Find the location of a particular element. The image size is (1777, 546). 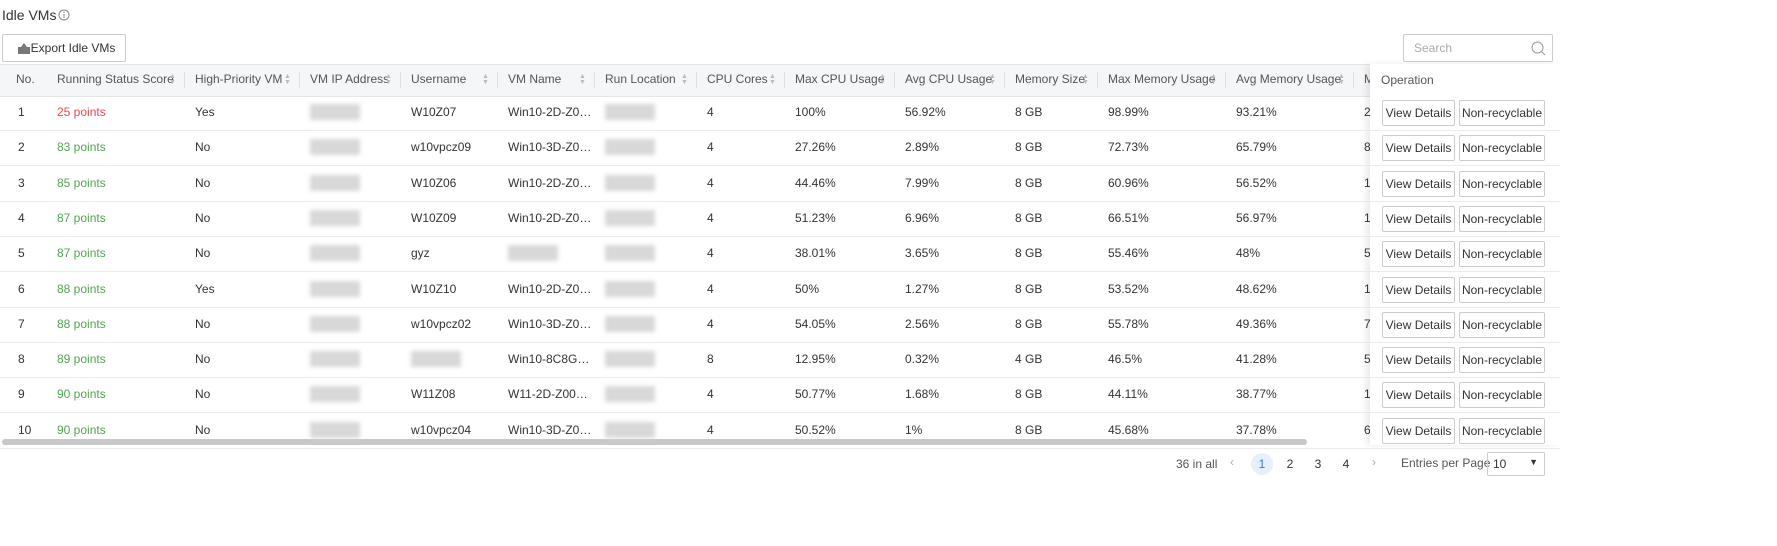

page-number: 2 is located at coordinates (1290, 464).